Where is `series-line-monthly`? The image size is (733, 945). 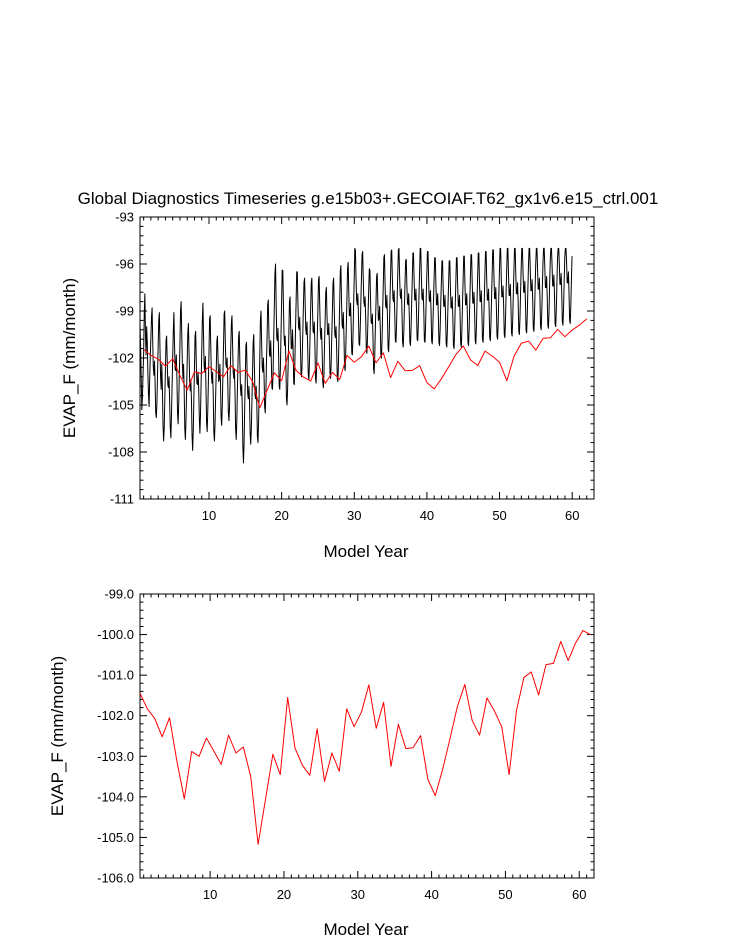
series-line-monthly is located at coordinates (356, 355).